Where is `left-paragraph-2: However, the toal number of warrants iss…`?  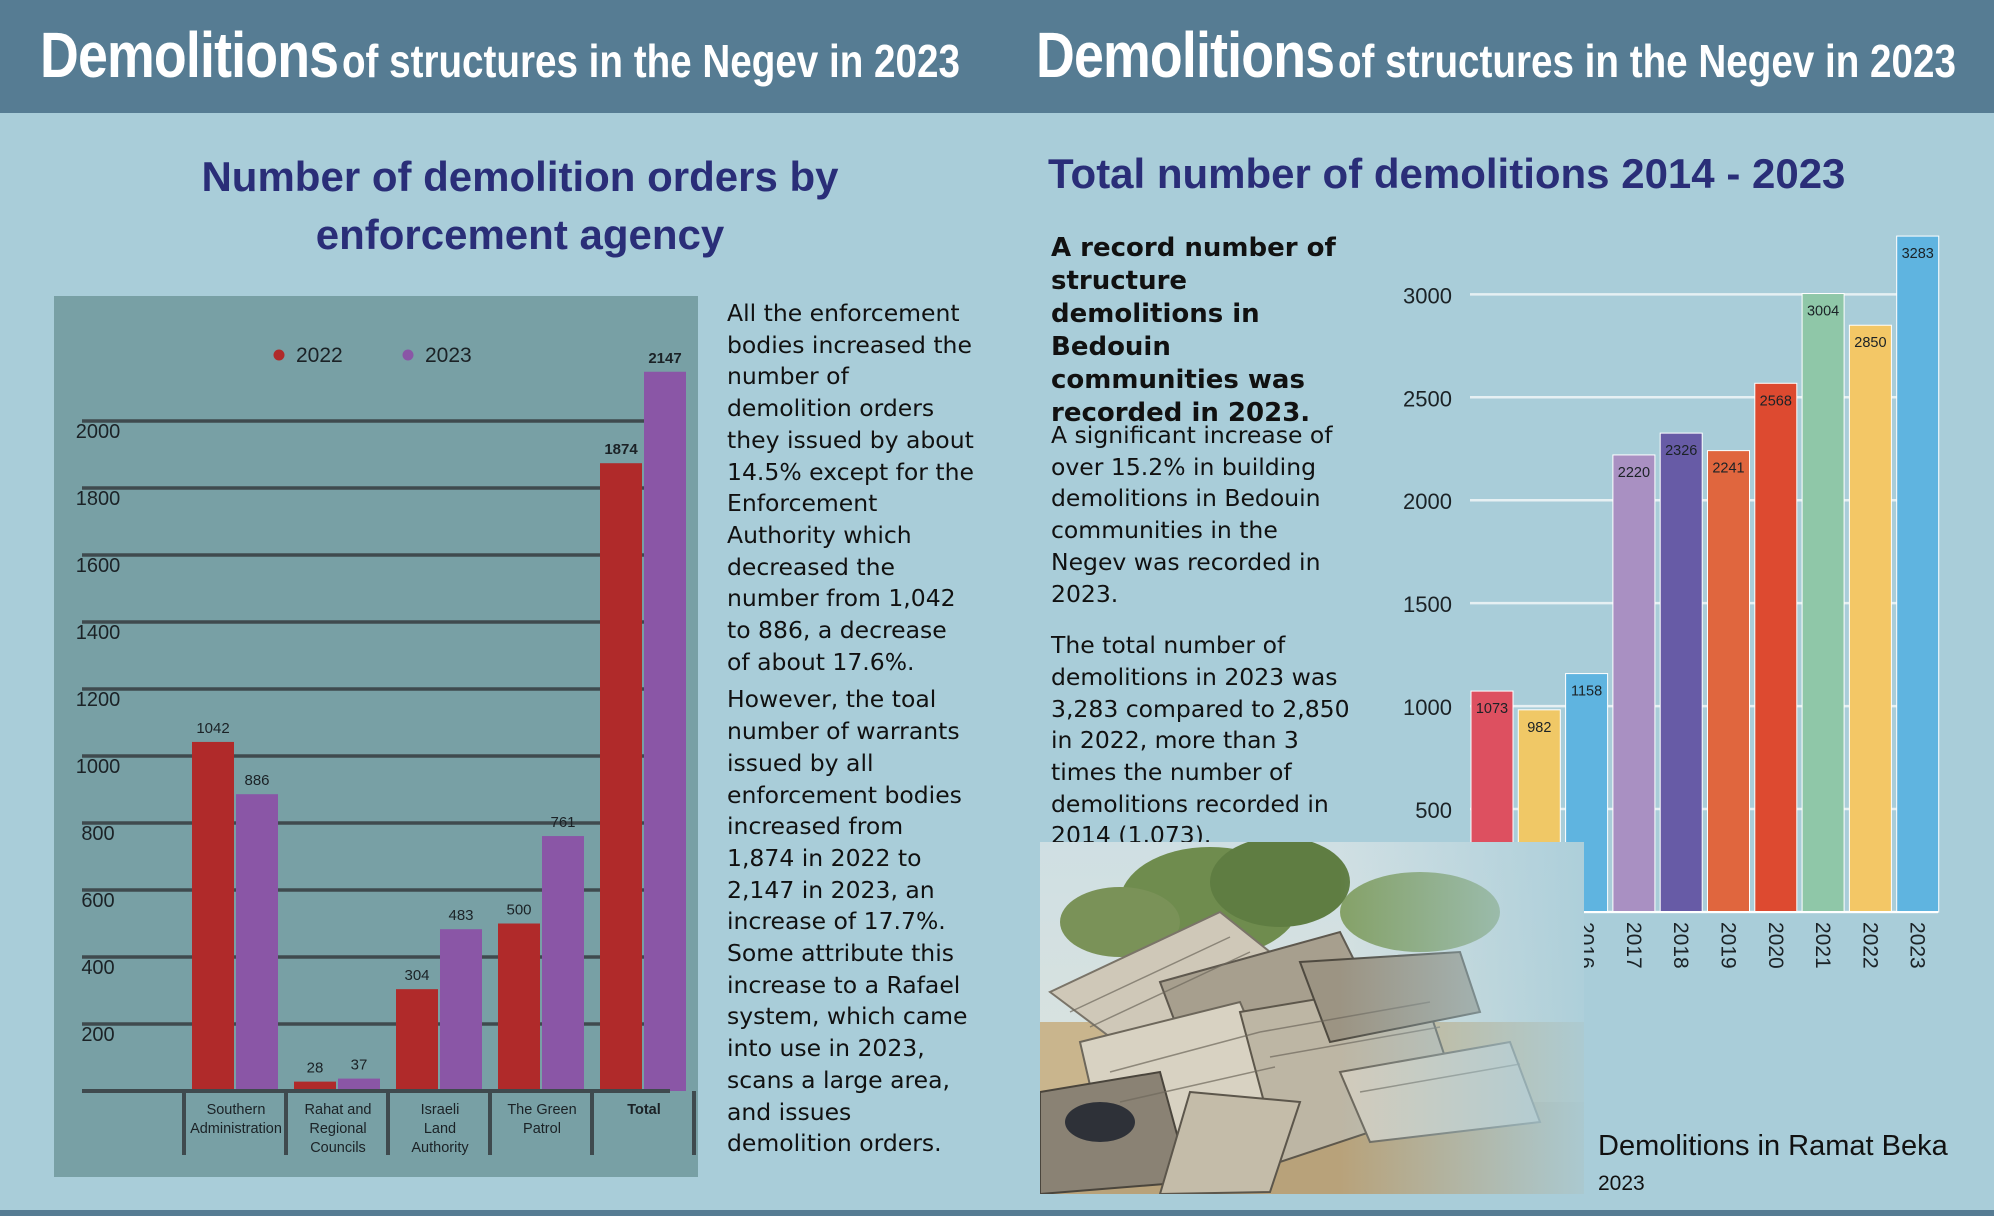
left-paragraph-2: However, the toal number of warrants iss… is located at coordinates (847, 921).